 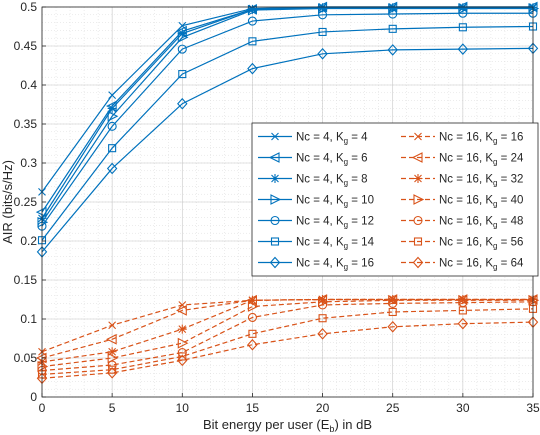 What do you see at coordinates (28, 7) in the screenshot?
I see `y-tick-label: 0.5` at bounding box center [28, 7].